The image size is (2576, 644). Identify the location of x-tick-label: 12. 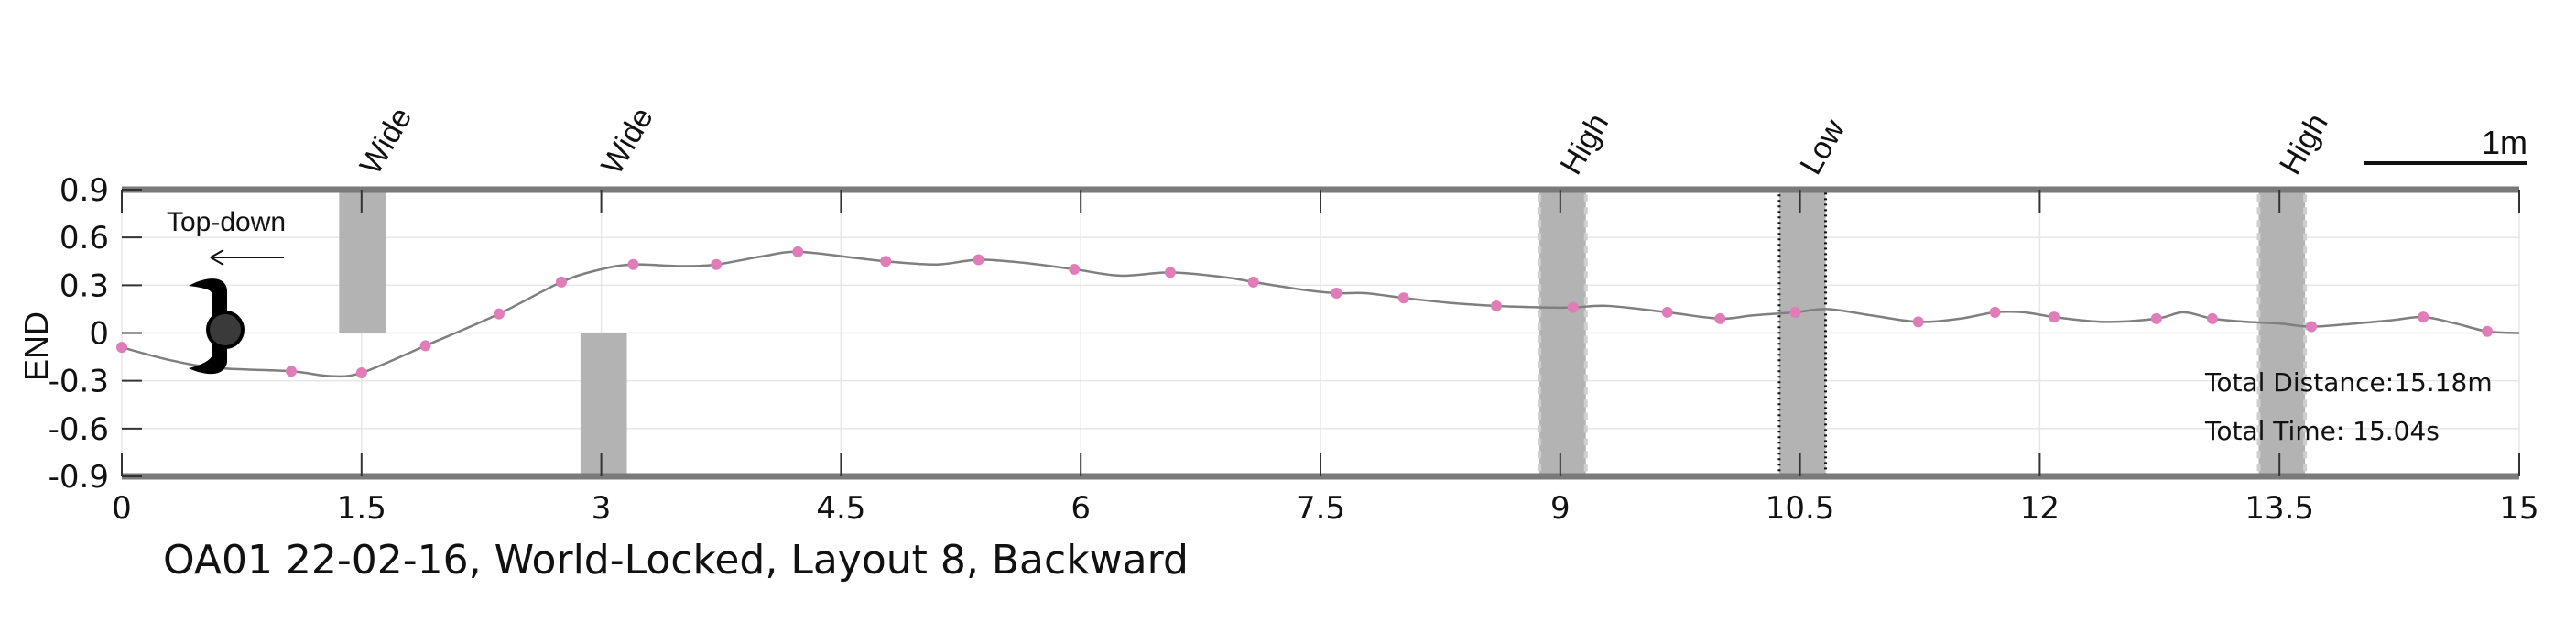
(2040, 509).